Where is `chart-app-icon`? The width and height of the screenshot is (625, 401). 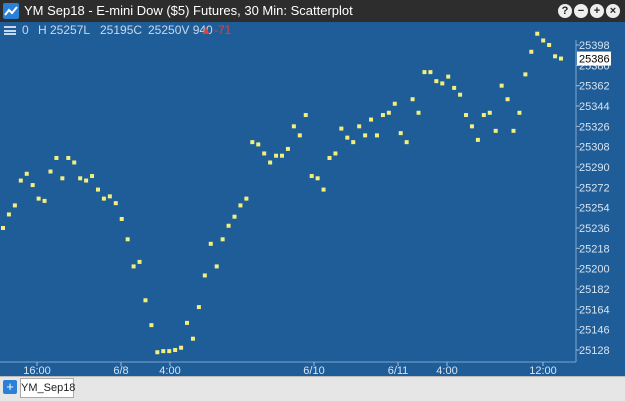
chart-app-icon is located at coordinates (11, 11).